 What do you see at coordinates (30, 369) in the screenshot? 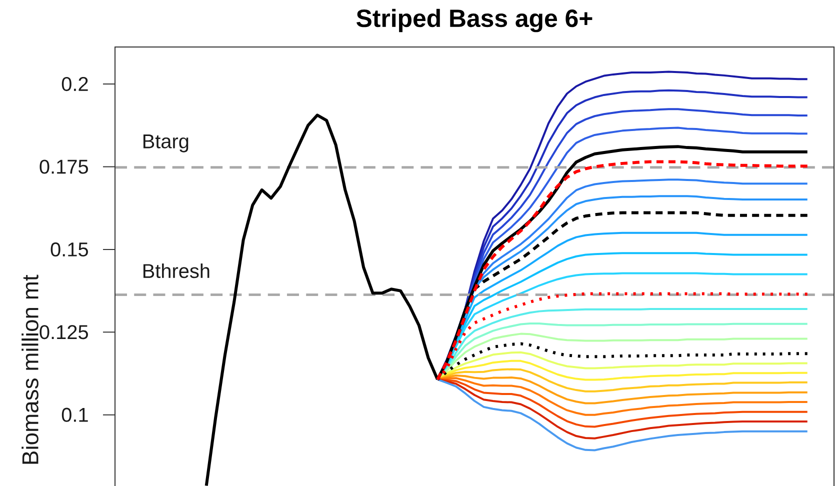
I see `y-axis-title: Biomass million mt` at bounding box center [30, 369].